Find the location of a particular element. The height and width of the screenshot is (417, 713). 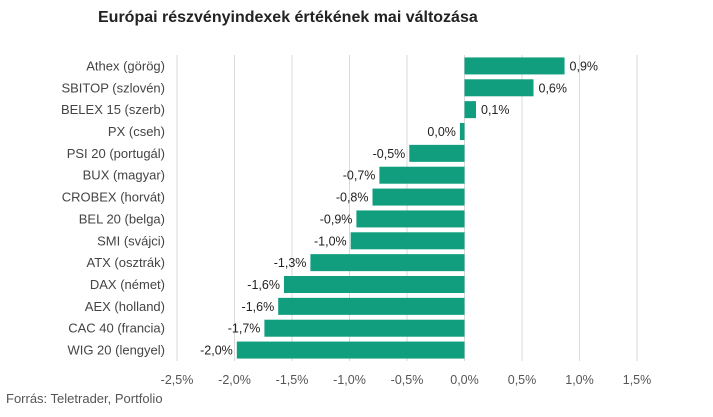

category-label: CAC 40 (francia) is located at coordinates (116, 328).